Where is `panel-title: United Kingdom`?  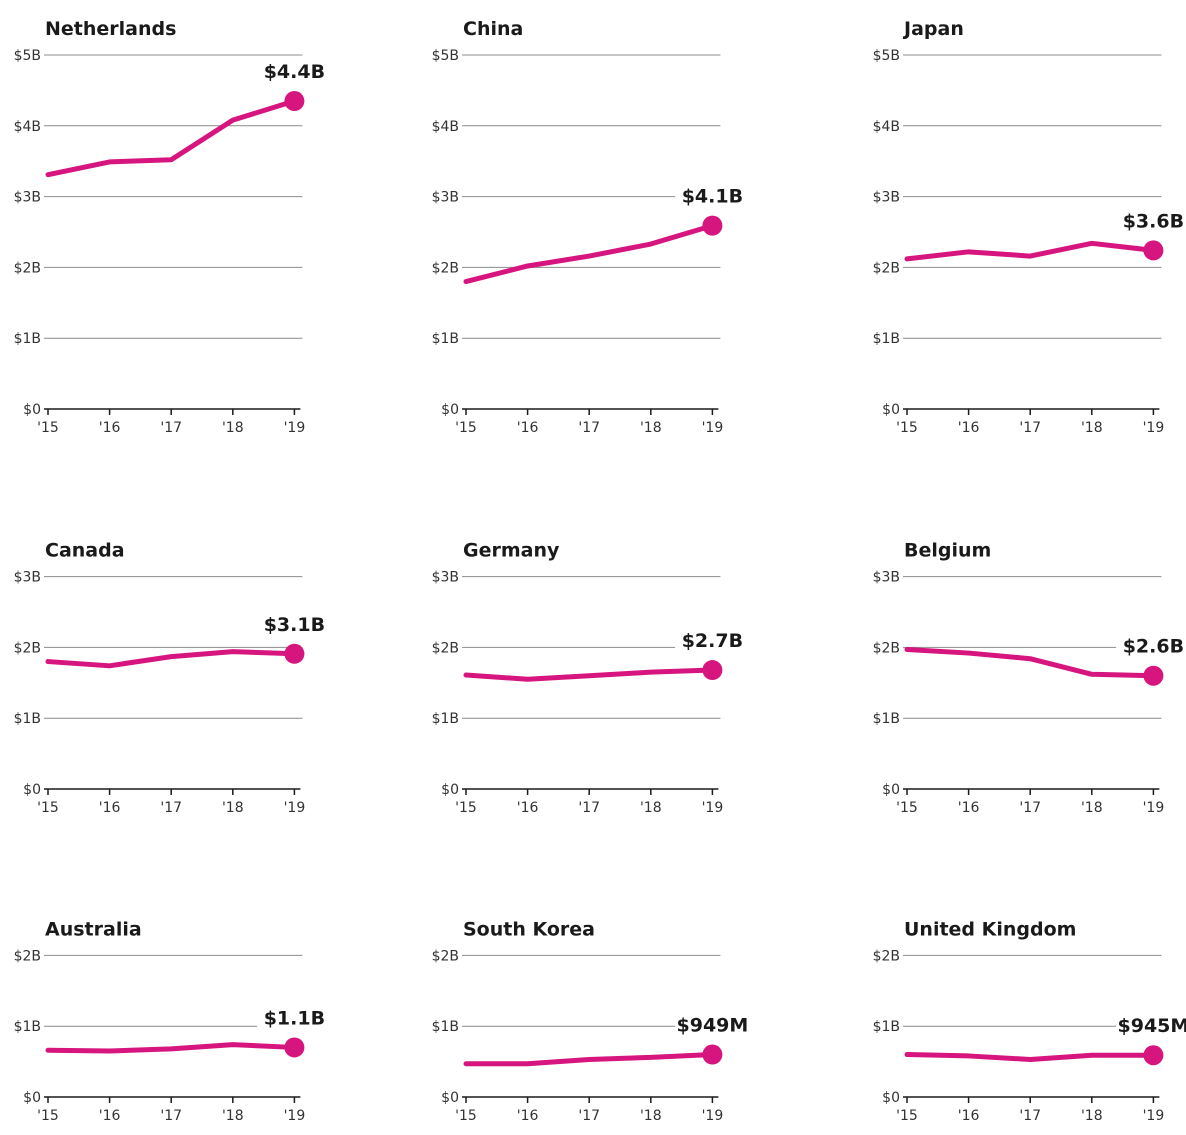
panel-title: United Kingdom is located at coordinates (990, 929).